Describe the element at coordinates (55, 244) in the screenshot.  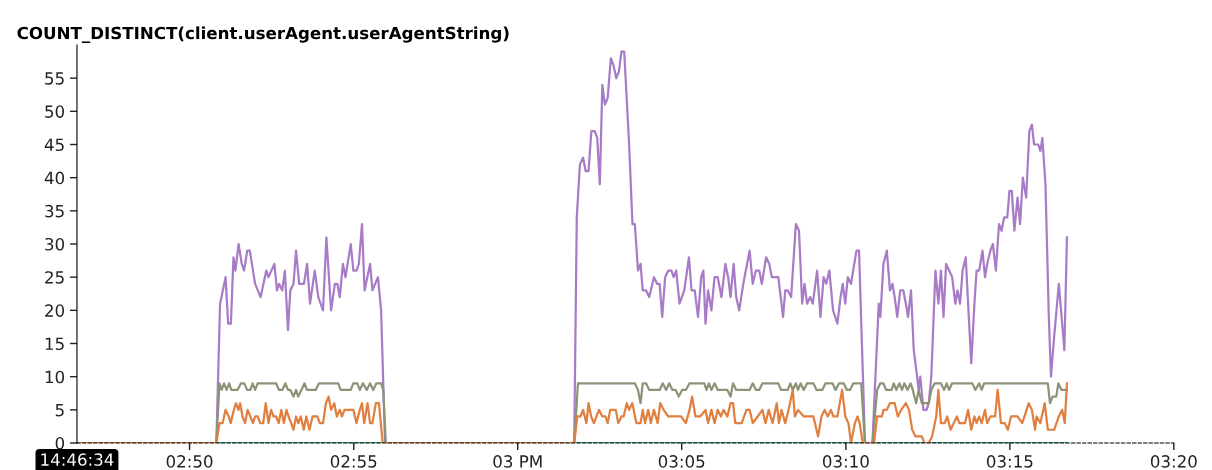
I see `y-tick-label: 30` at that location.